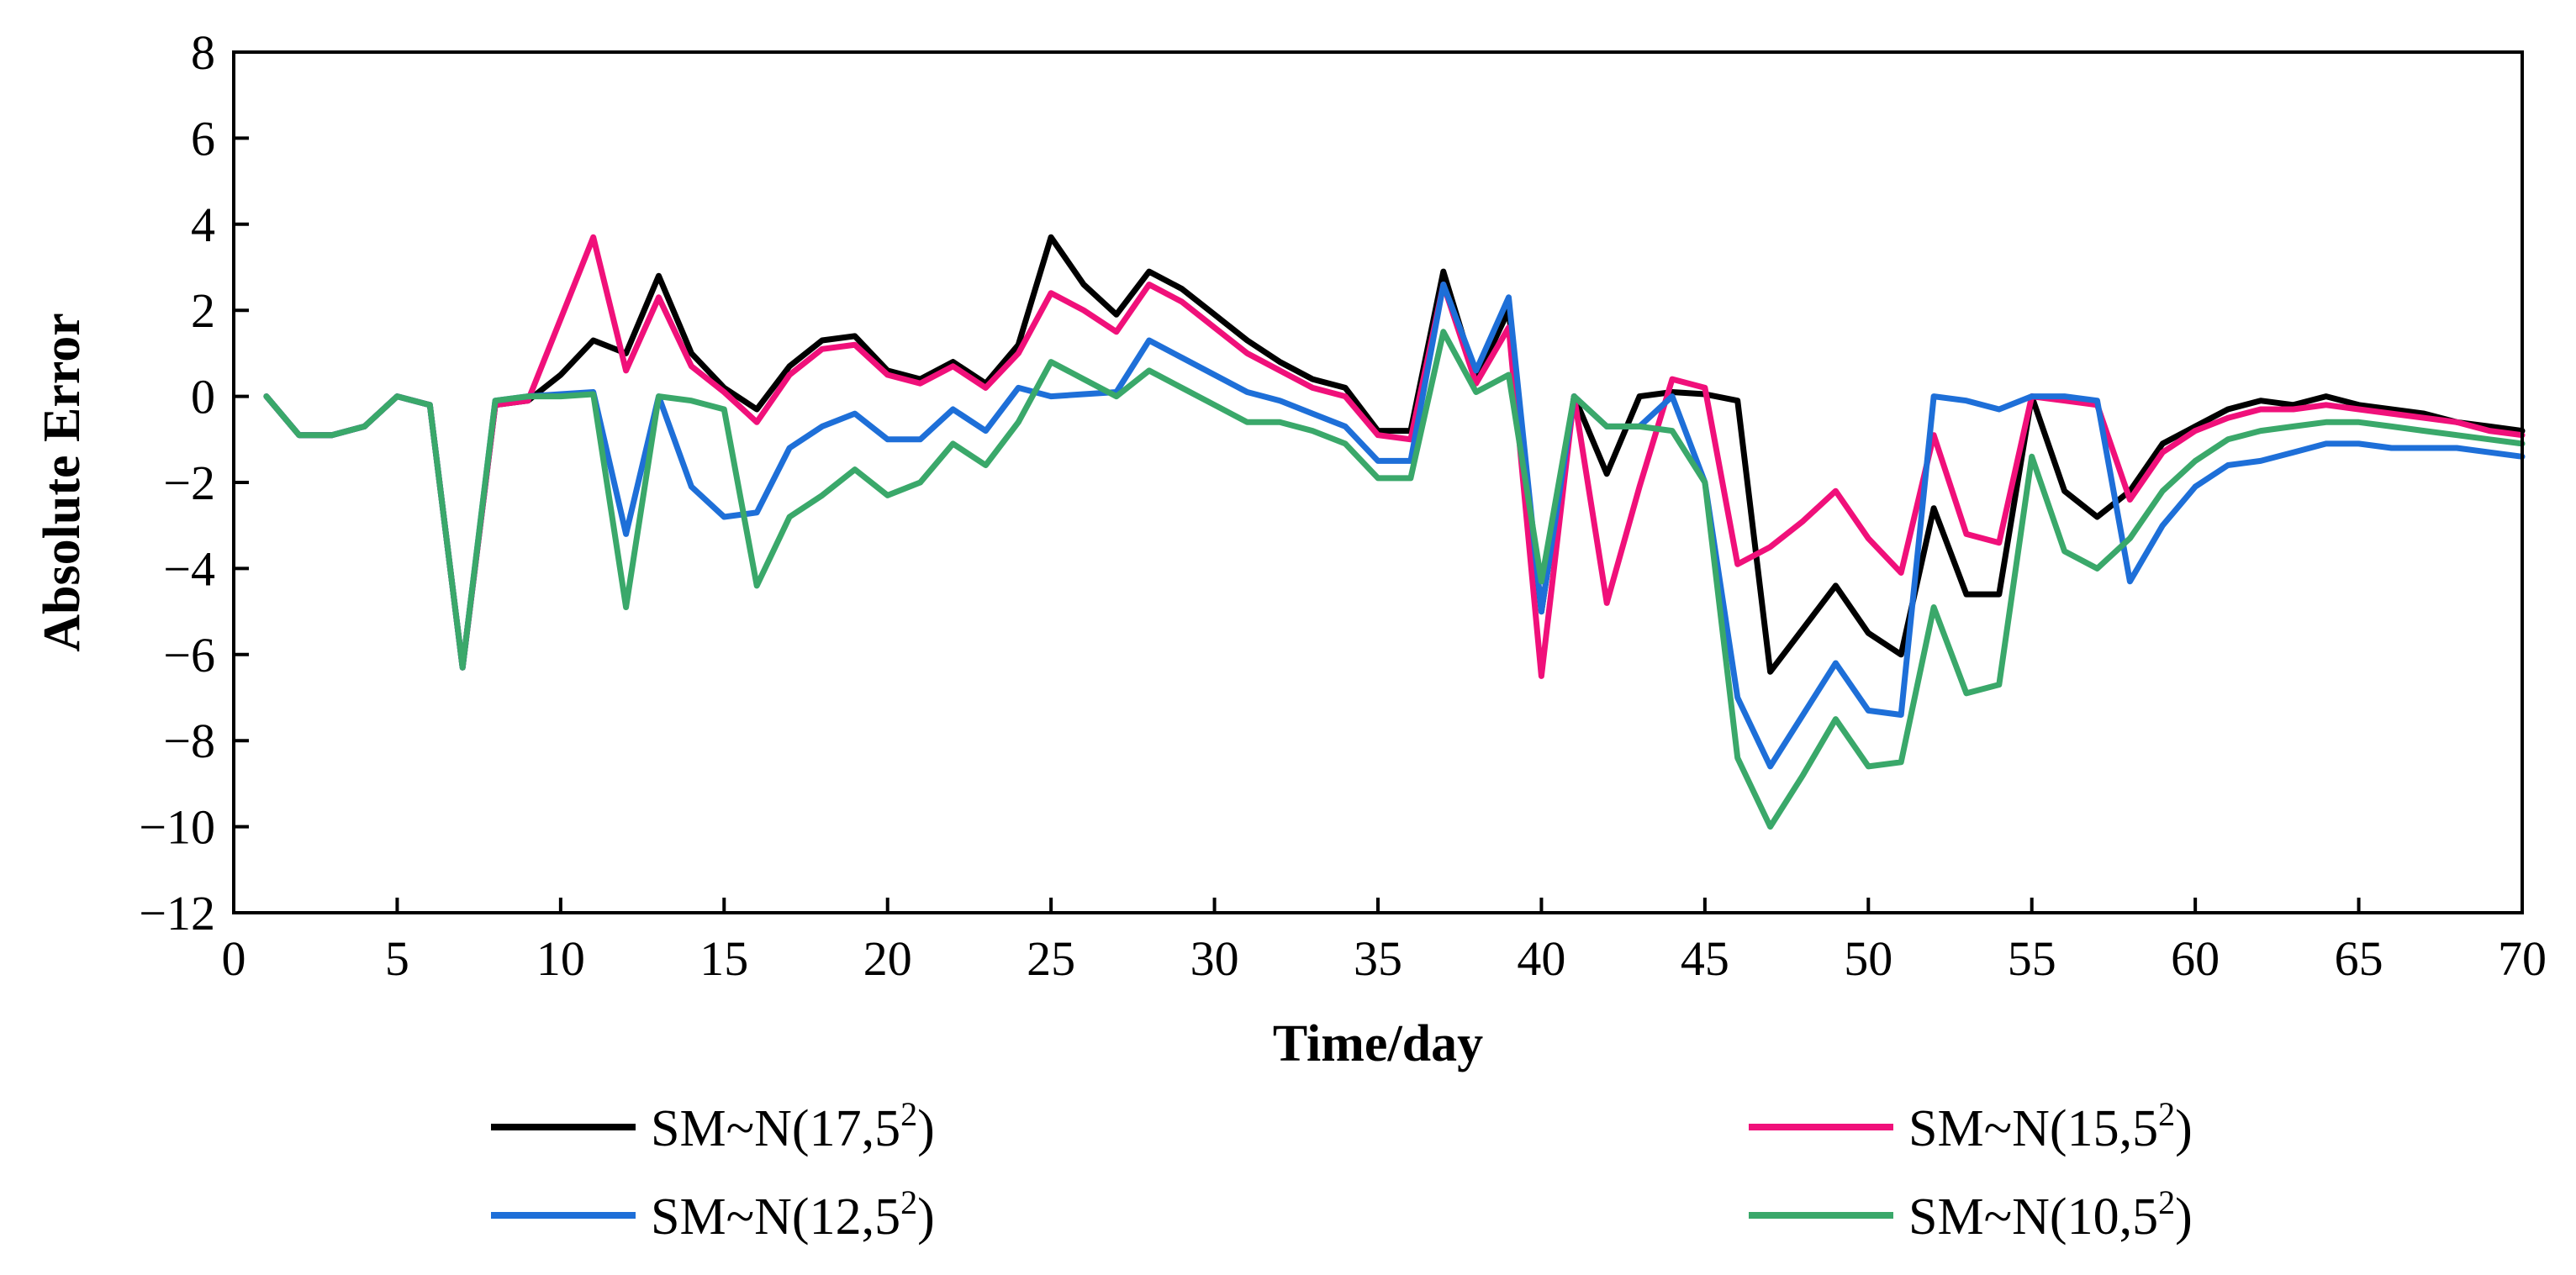 This screenshot has height=1275, width=2576. I want to click on y-tick-label: −10, so click(177, 827).